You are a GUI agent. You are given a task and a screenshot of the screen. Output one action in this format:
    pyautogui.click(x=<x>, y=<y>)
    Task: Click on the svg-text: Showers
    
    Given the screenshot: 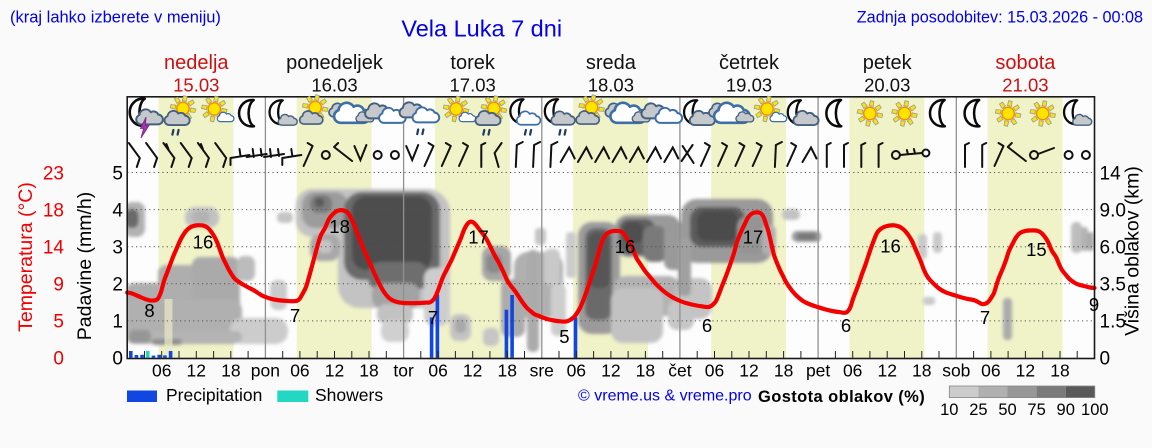 What is the action you would take?
    pyautogui.click(x=349, y=395)
    